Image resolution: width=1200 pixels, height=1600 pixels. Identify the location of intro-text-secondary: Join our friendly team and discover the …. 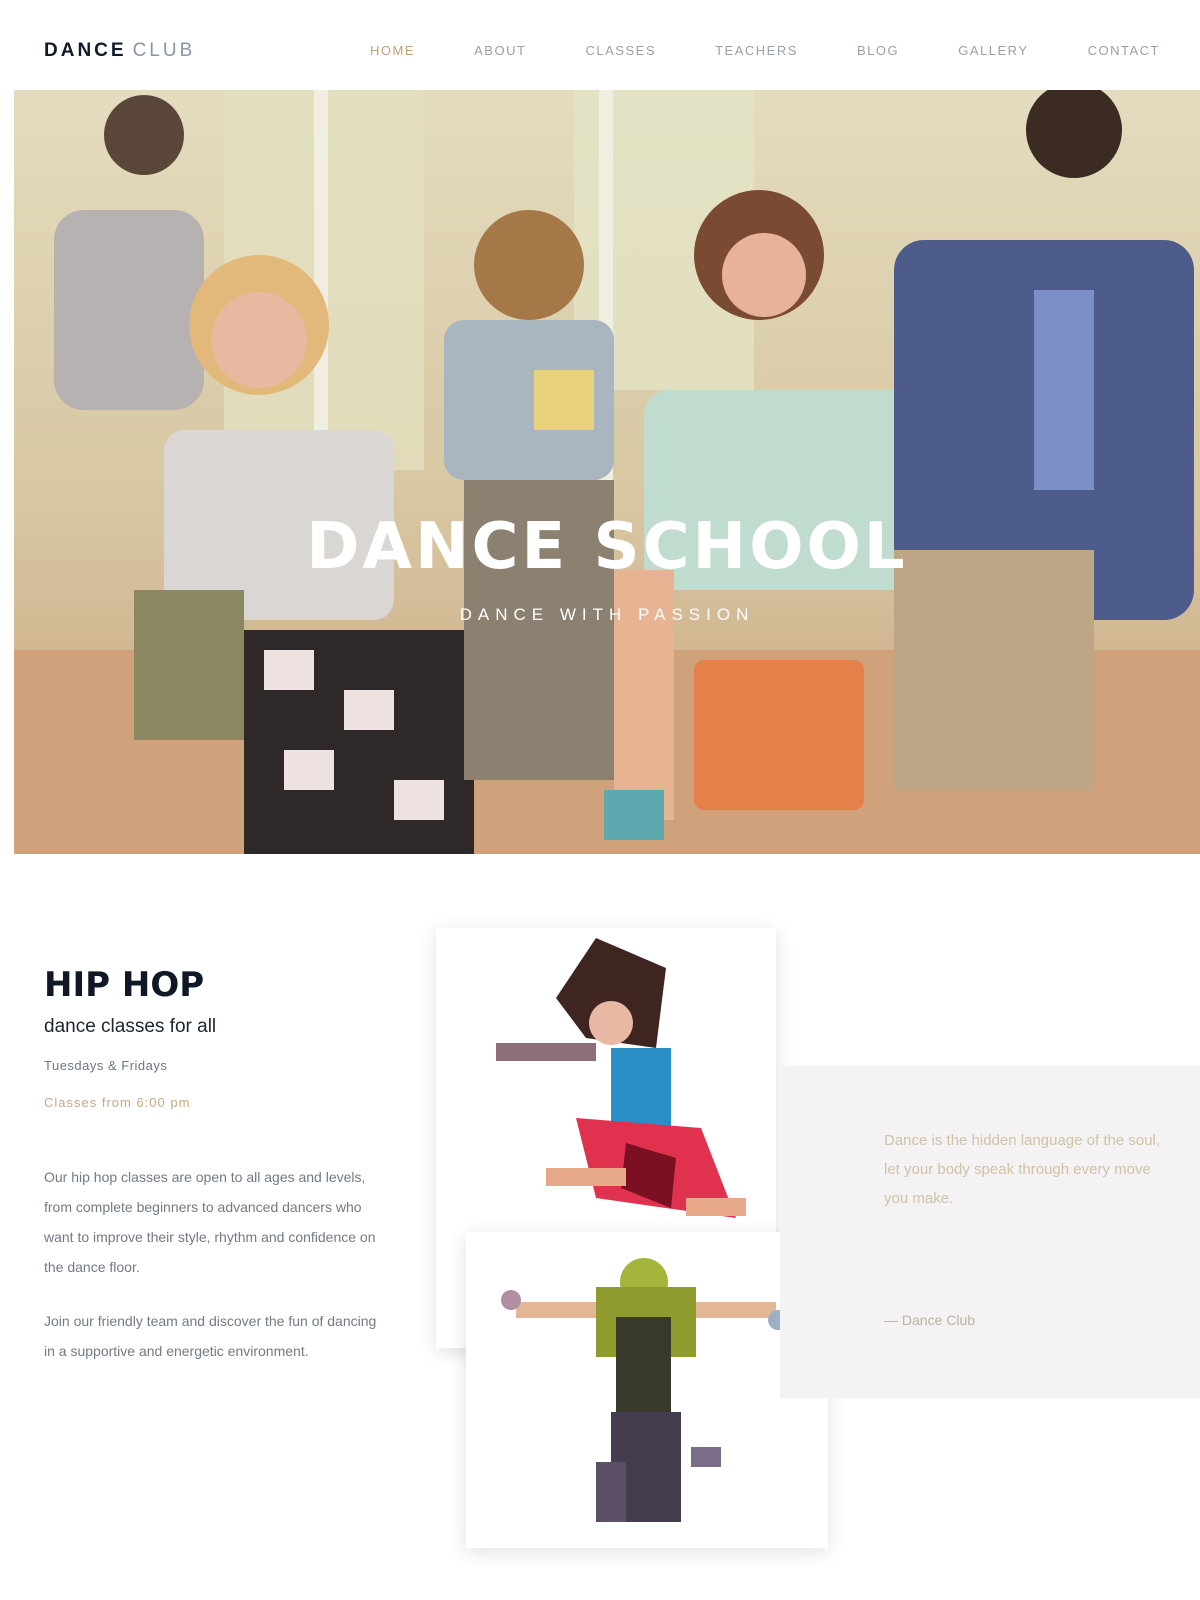
(210, 1336).